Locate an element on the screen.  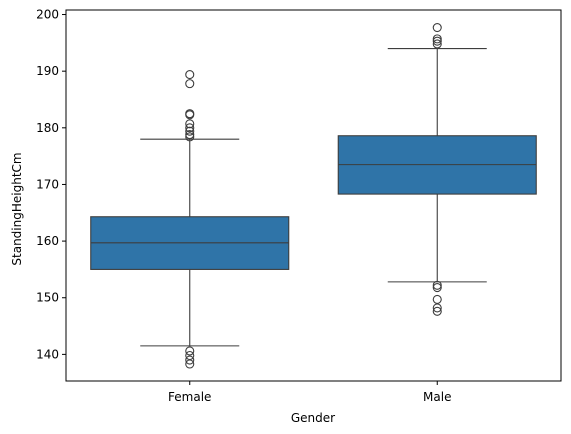
x-tick-label-female: Female is located at coordinates (189, 397).